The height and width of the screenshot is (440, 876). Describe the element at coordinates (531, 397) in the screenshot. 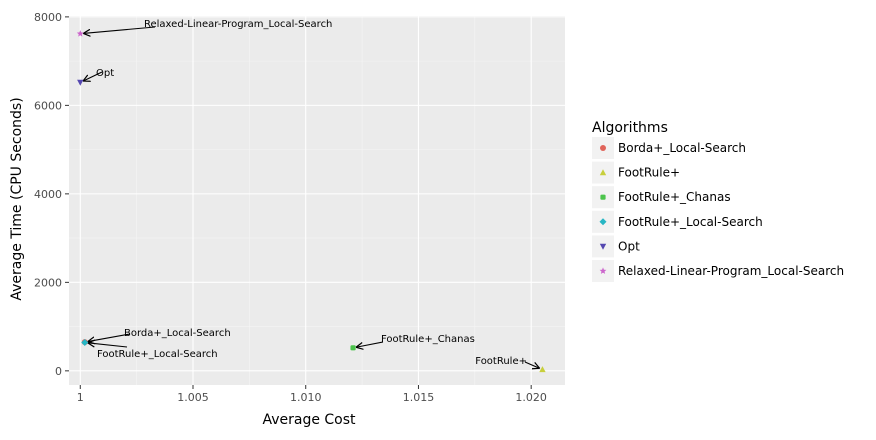

I see `x-tick-label: 1.020` at that location.